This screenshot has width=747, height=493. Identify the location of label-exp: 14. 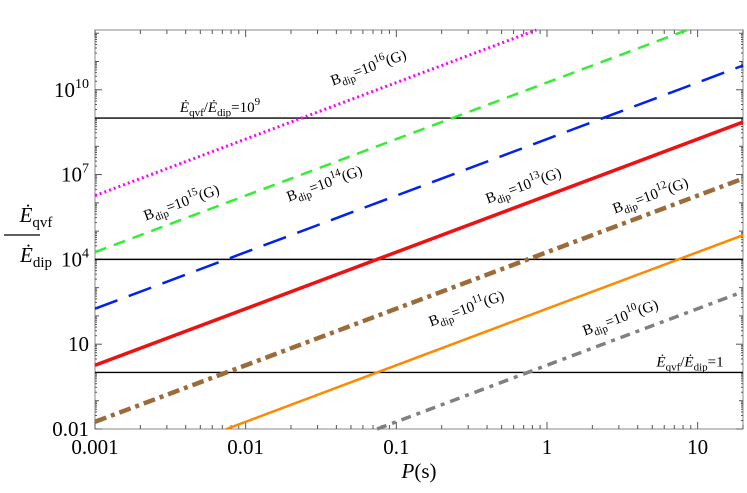
(335, 173).